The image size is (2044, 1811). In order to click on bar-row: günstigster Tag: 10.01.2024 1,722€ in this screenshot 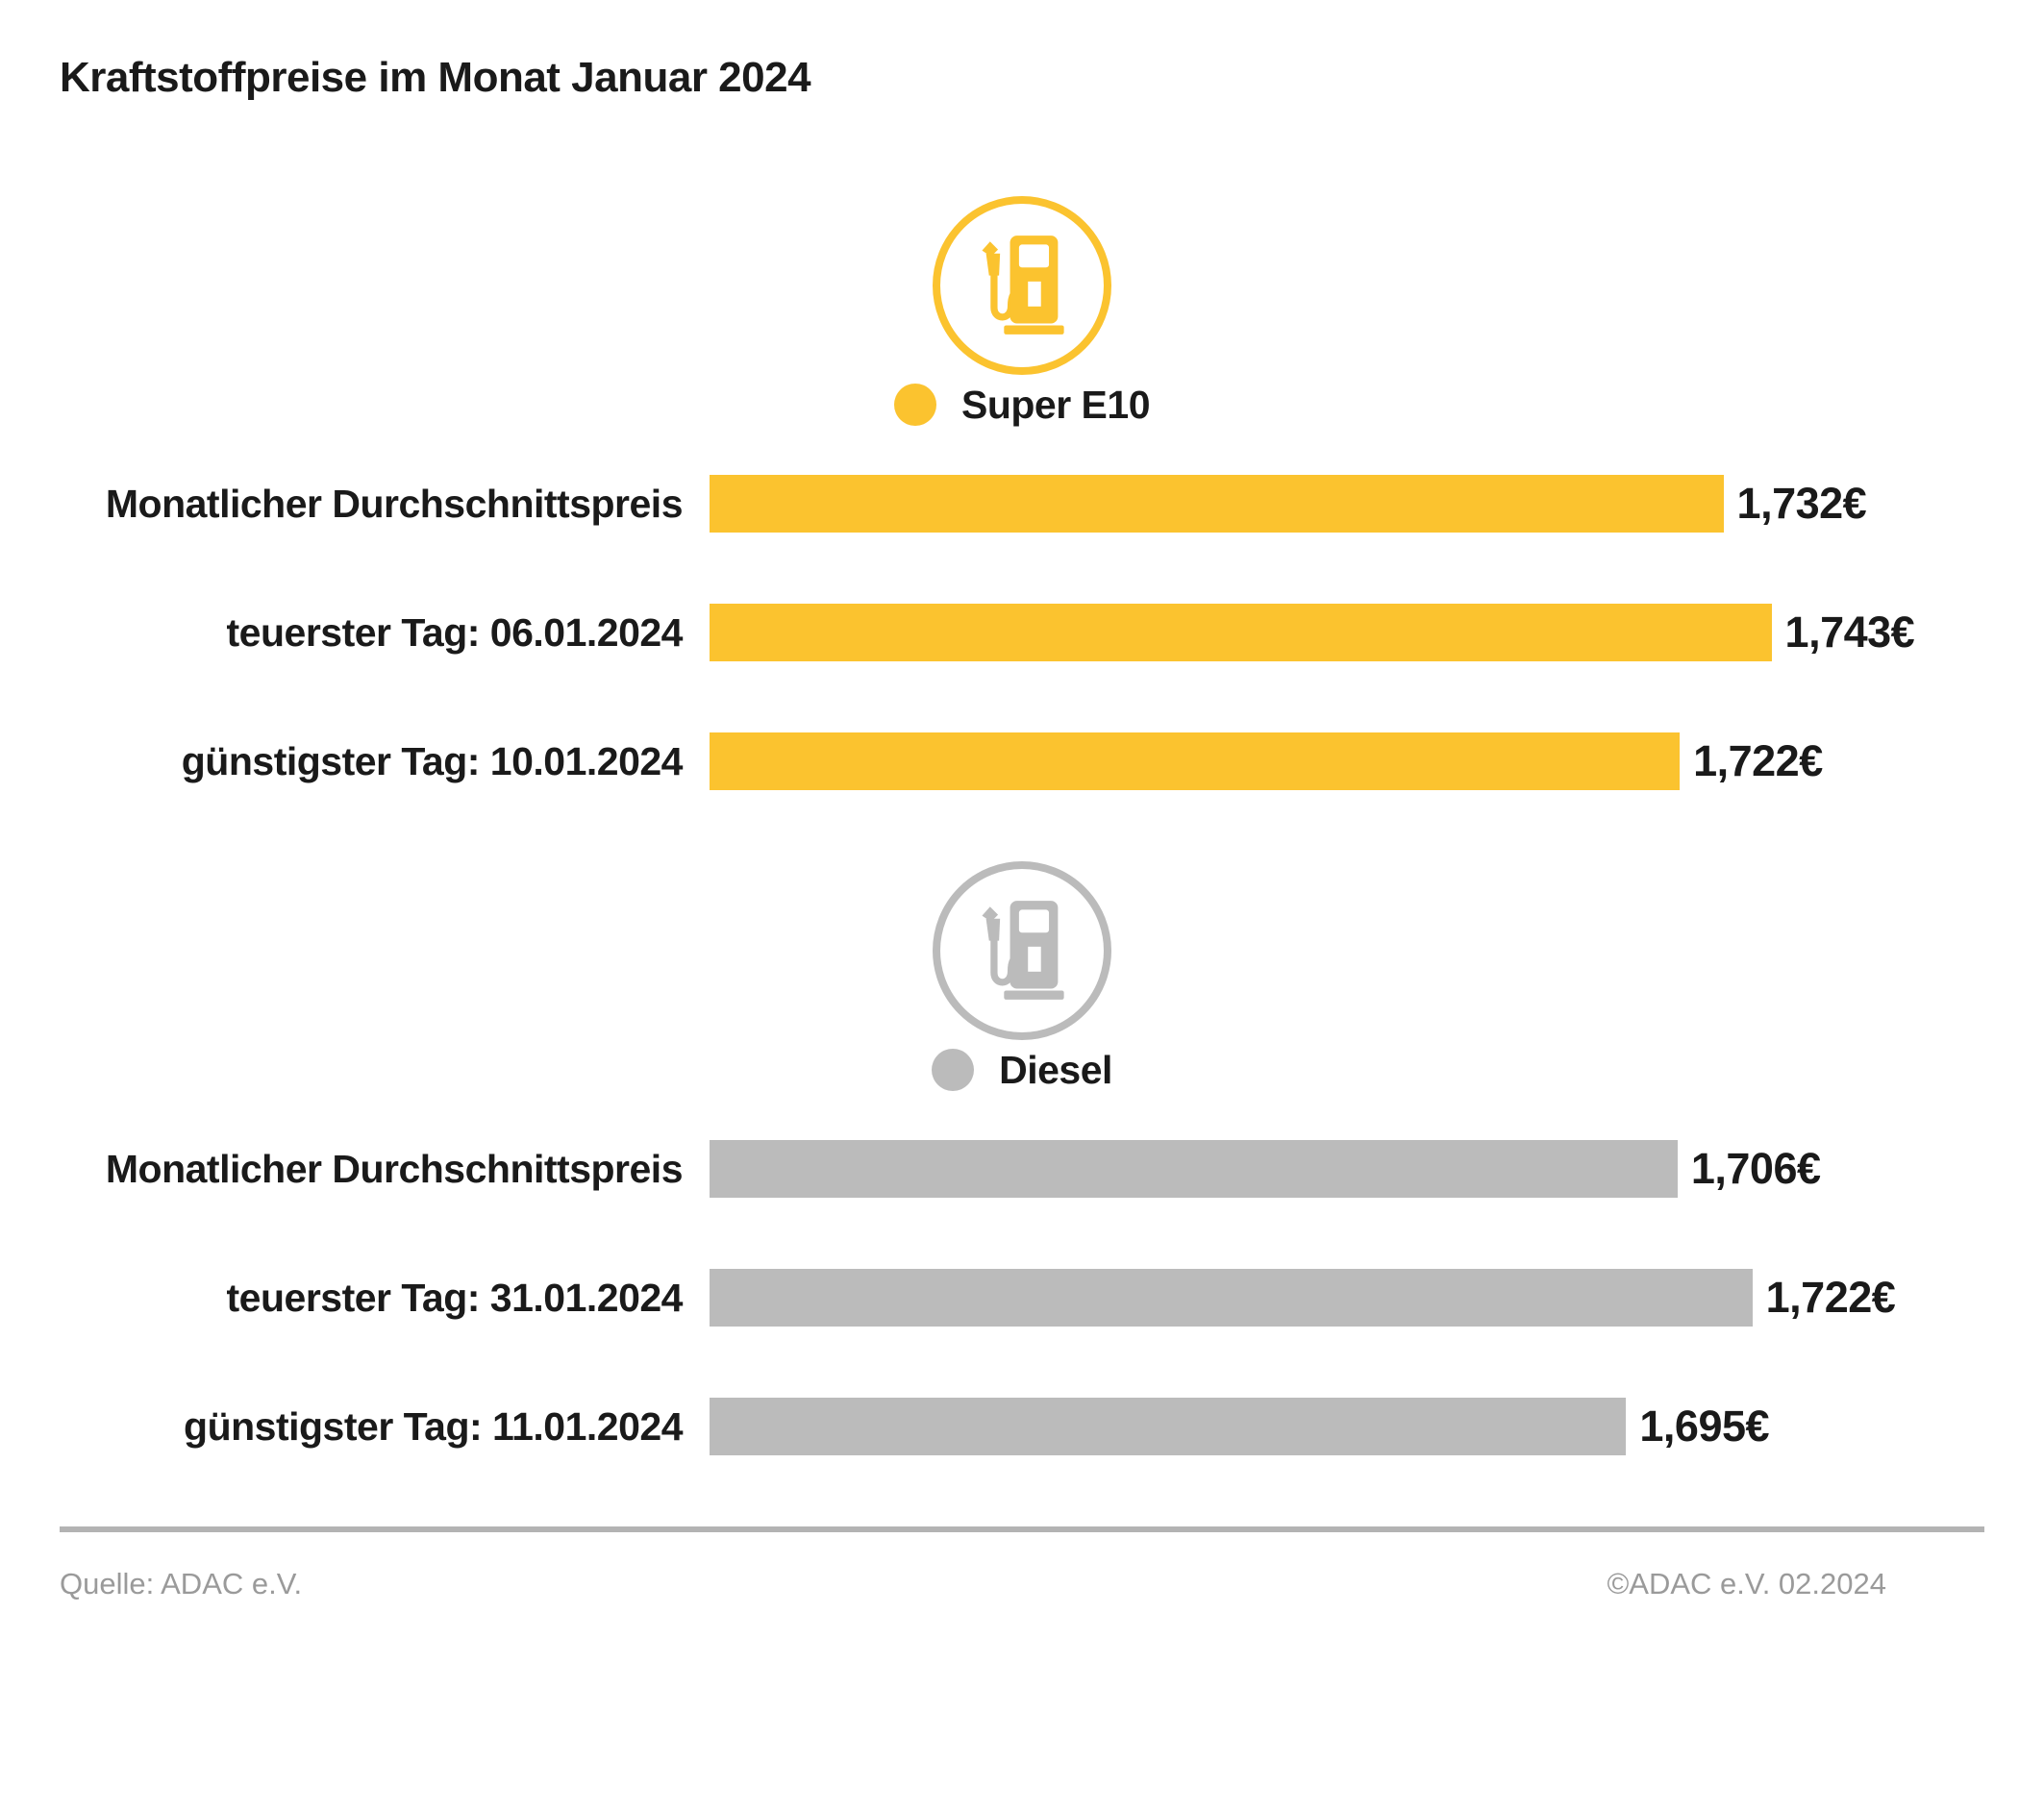, I will do `click(1022, 761)`.